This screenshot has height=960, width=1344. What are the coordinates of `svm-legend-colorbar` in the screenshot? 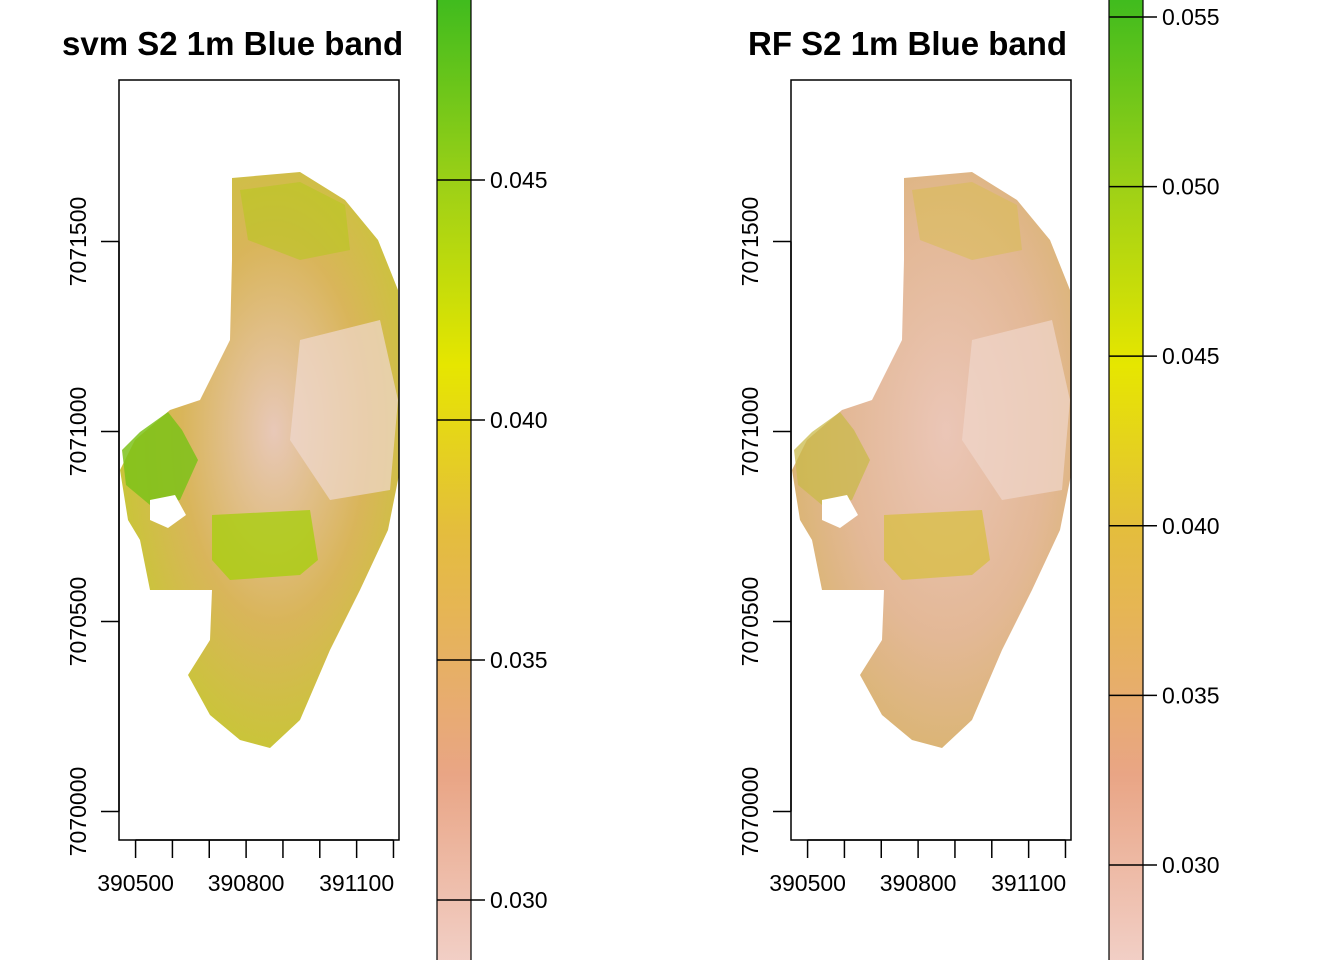 It's located at (454, 480).